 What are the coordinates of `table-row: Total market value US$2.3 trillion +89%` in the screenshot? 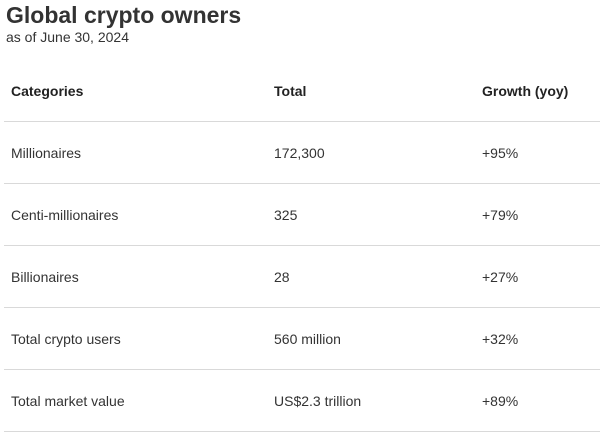 It's located at (302, 401).